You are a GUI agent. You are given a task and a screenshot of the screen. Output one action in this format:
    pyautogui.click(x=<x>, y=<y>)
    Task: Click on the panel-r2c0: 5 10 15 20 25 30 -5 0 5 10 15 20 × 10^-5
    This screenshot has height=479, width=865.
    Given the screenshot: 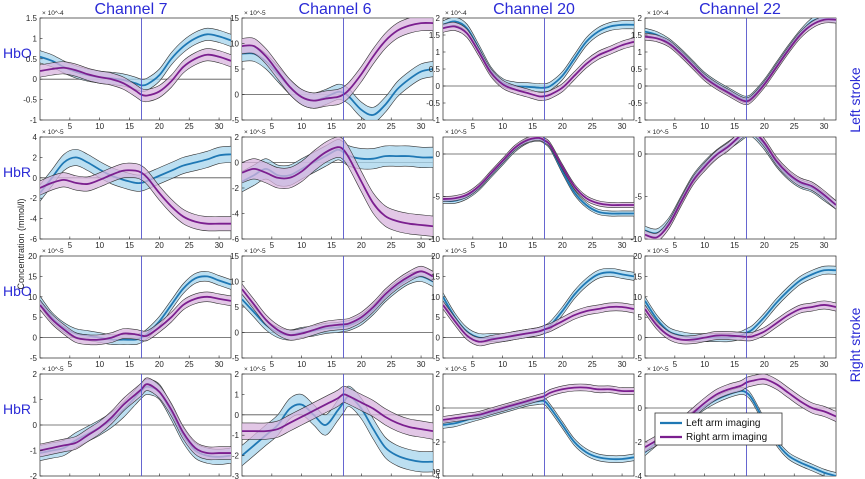 What is the action you would take?
    pyautogui.click(x=130, y=308)
    